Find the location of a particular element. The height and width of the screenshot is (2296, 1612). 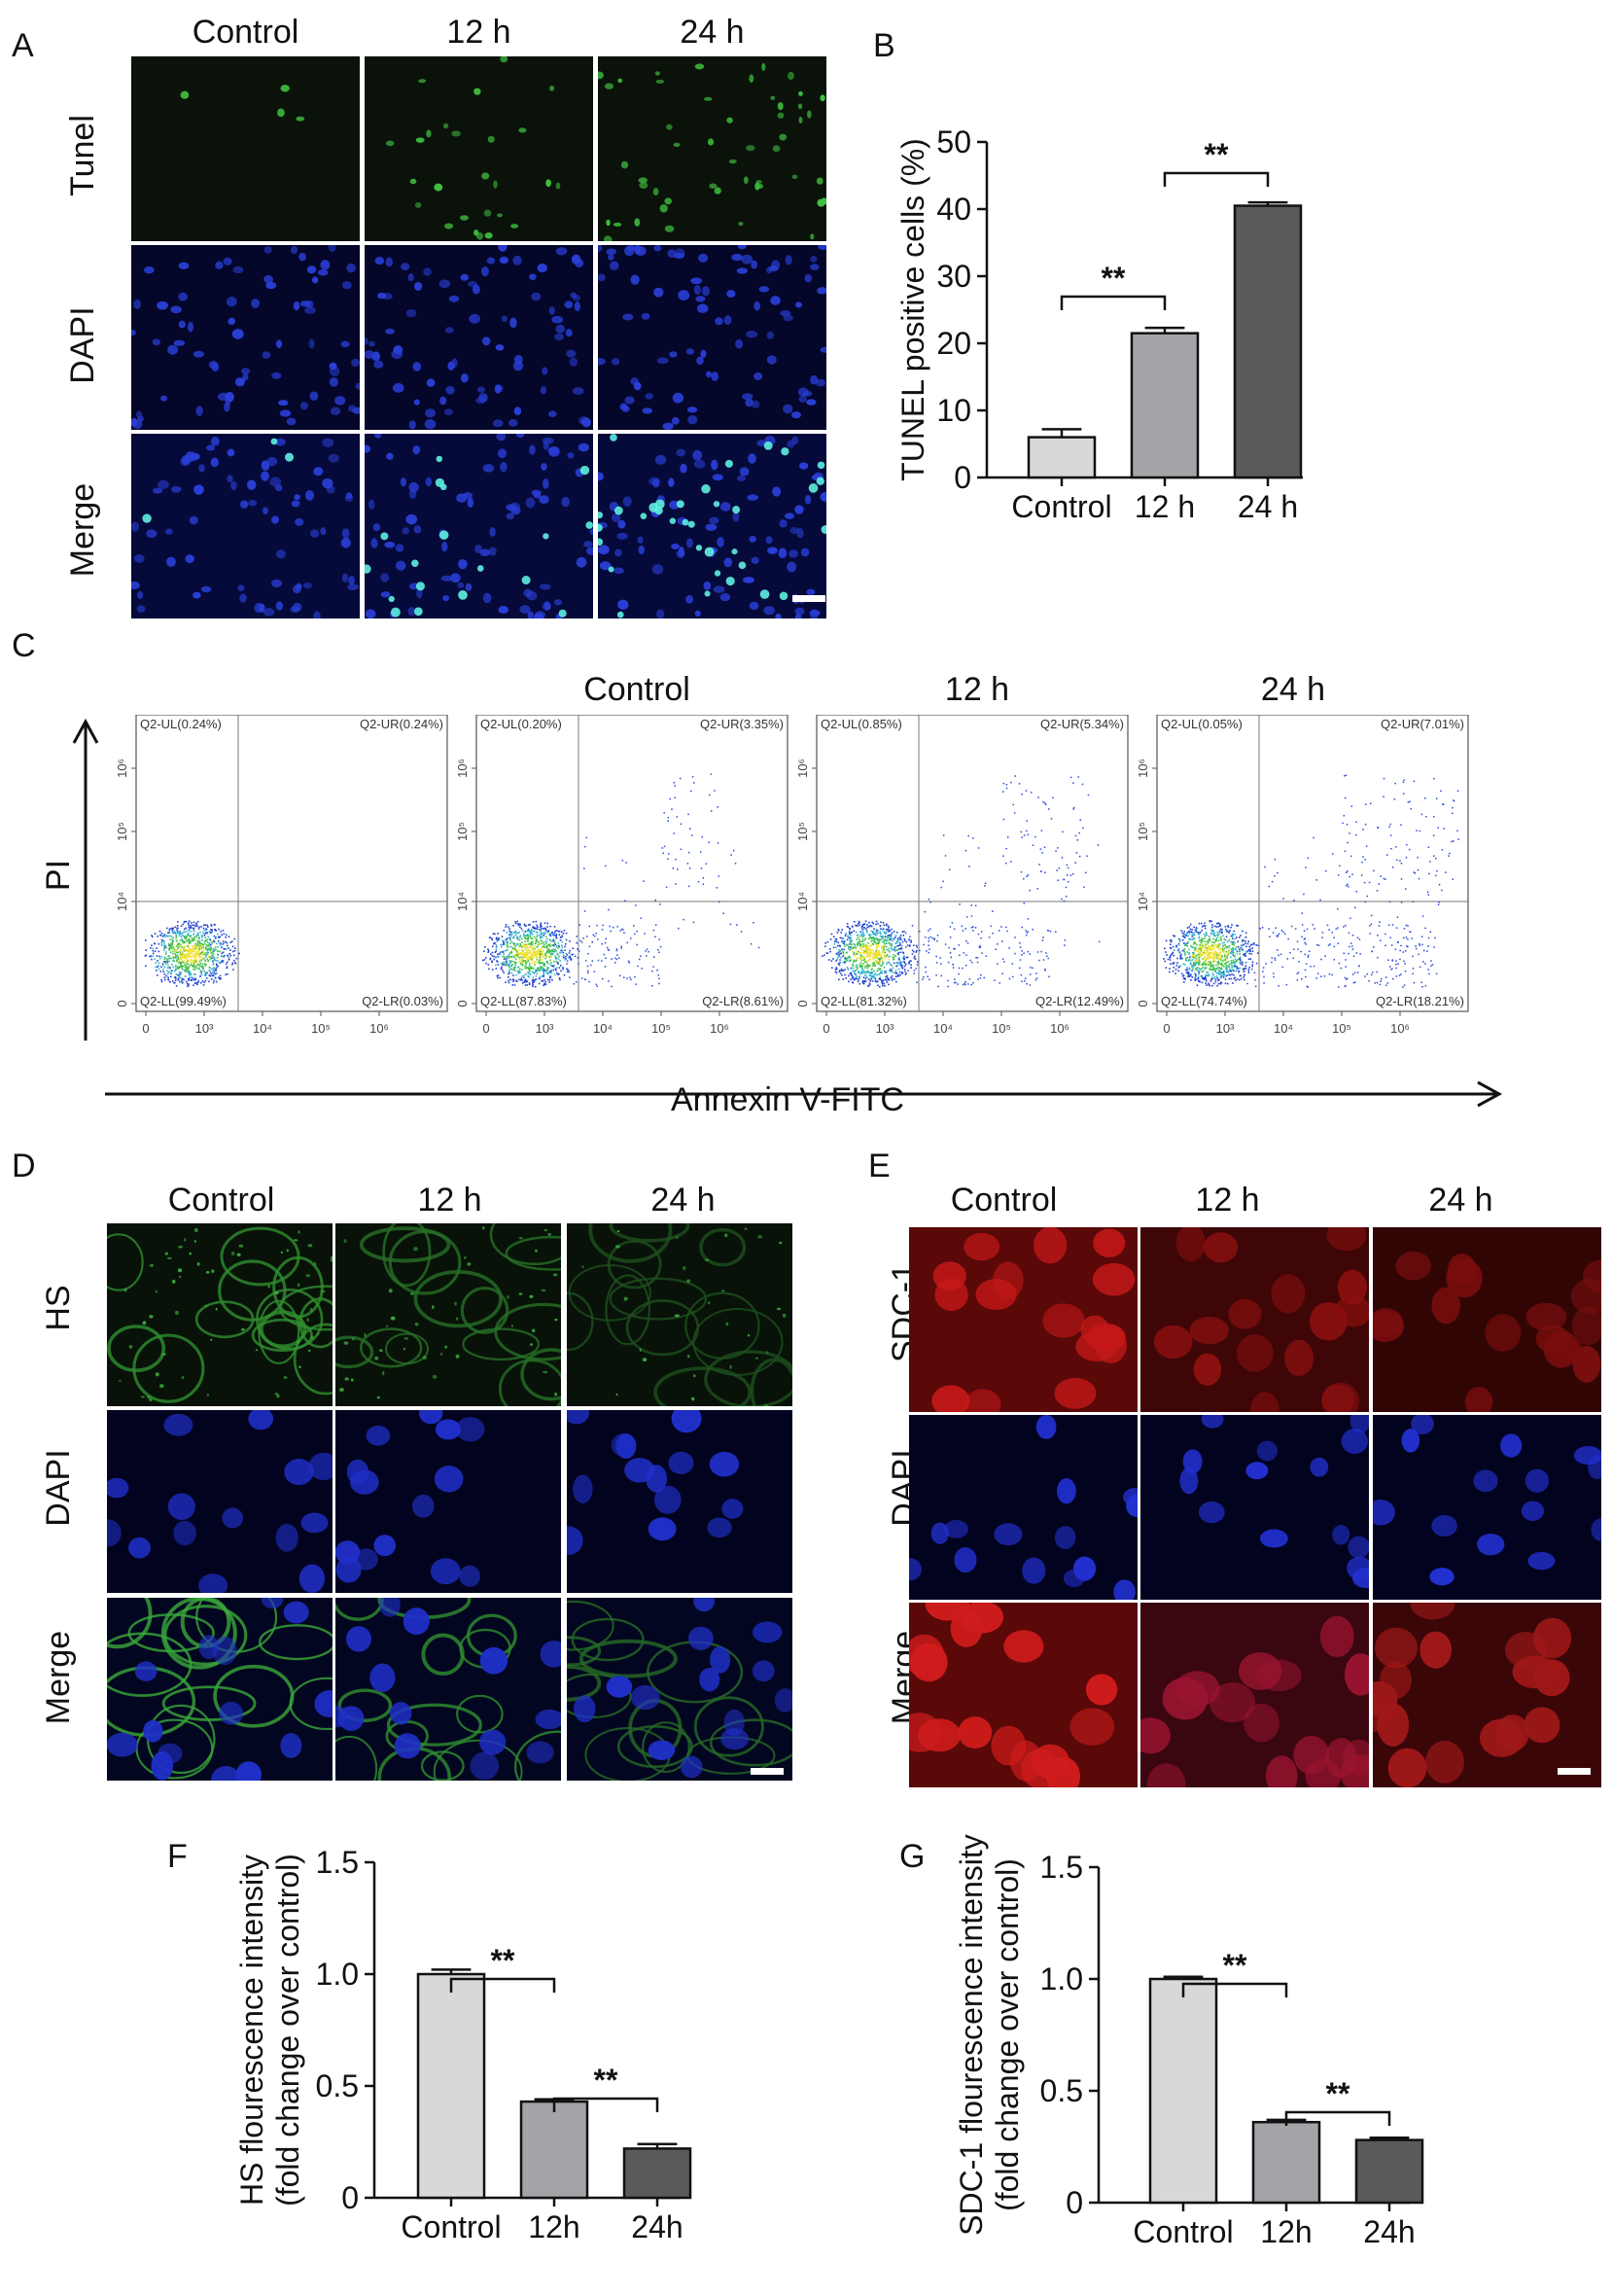

panel-a-col-12h: 12 h is located at coordinates (478, 33).